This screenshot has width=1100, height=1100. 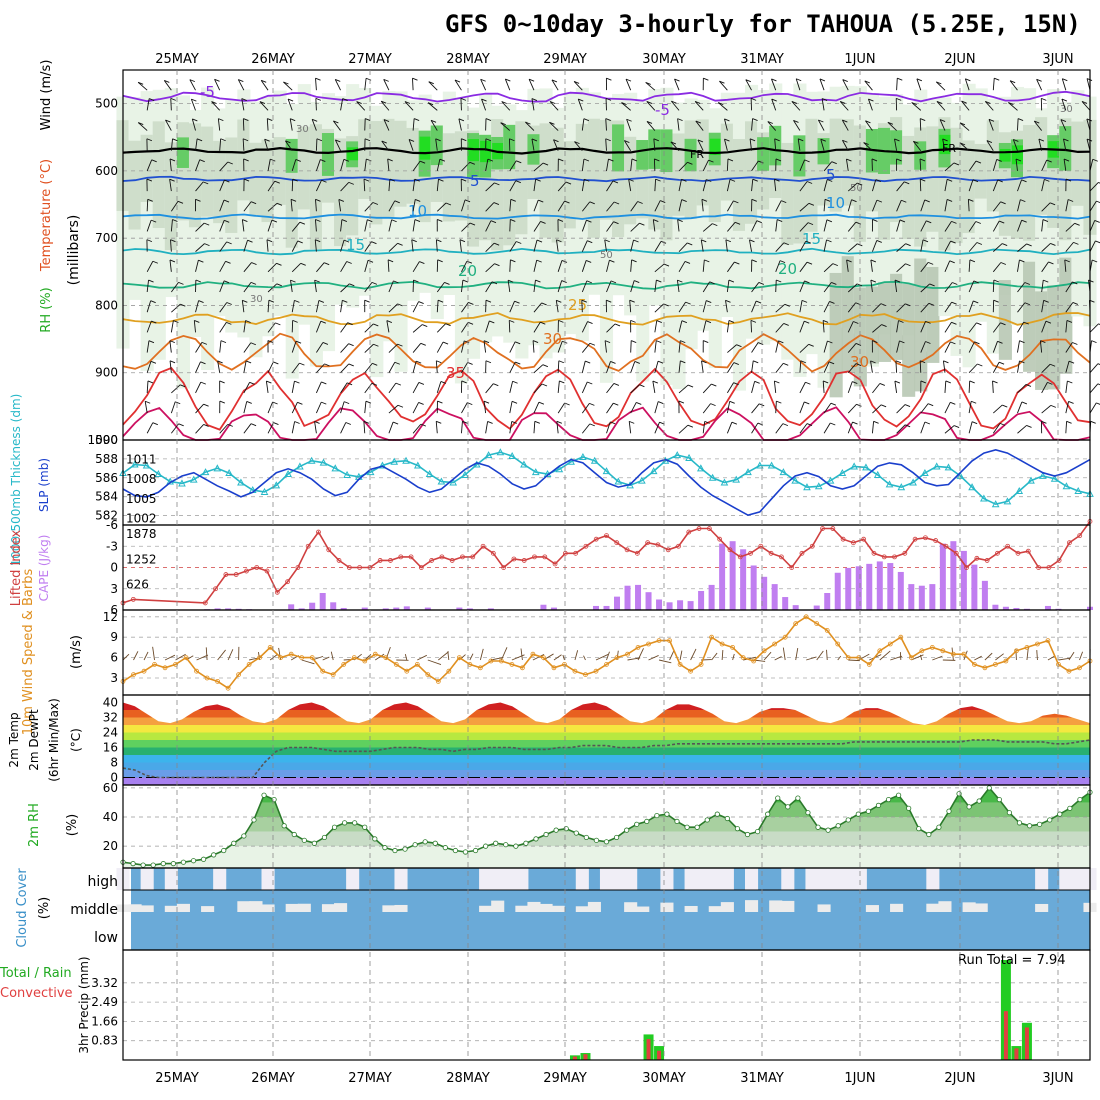 I want to click on label-precip: 3hr Precip (mm), so click(x=84, y=1004).